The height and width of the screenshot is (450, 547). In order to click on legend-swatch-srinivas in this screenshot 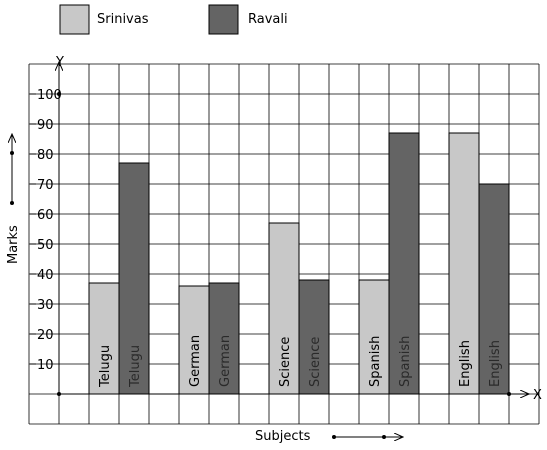, I will do `click(74, 19)`.